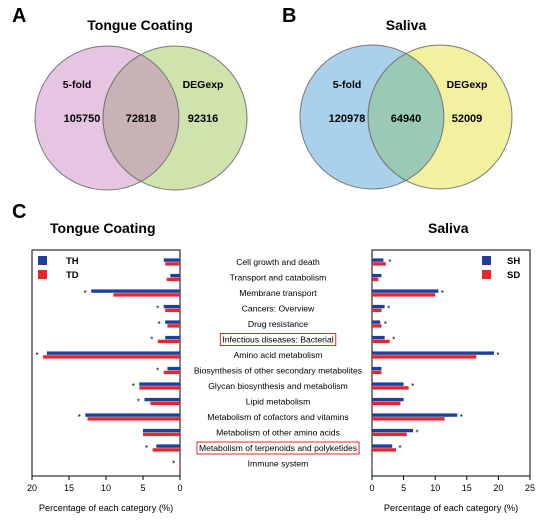  Describe the element at coordinates (172, 264) in the screenshot. I see `bar-td-cell-growth-and-death` at that location.